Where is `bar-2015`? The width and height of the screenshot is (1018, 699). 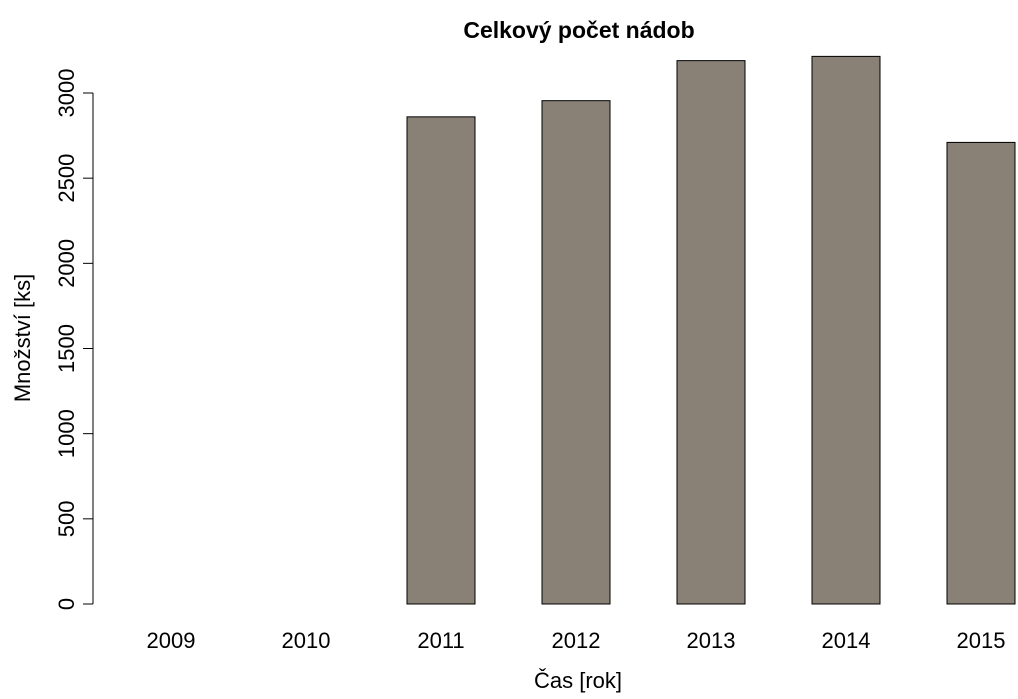 bar-2015 is located at coordinates (981, 373).